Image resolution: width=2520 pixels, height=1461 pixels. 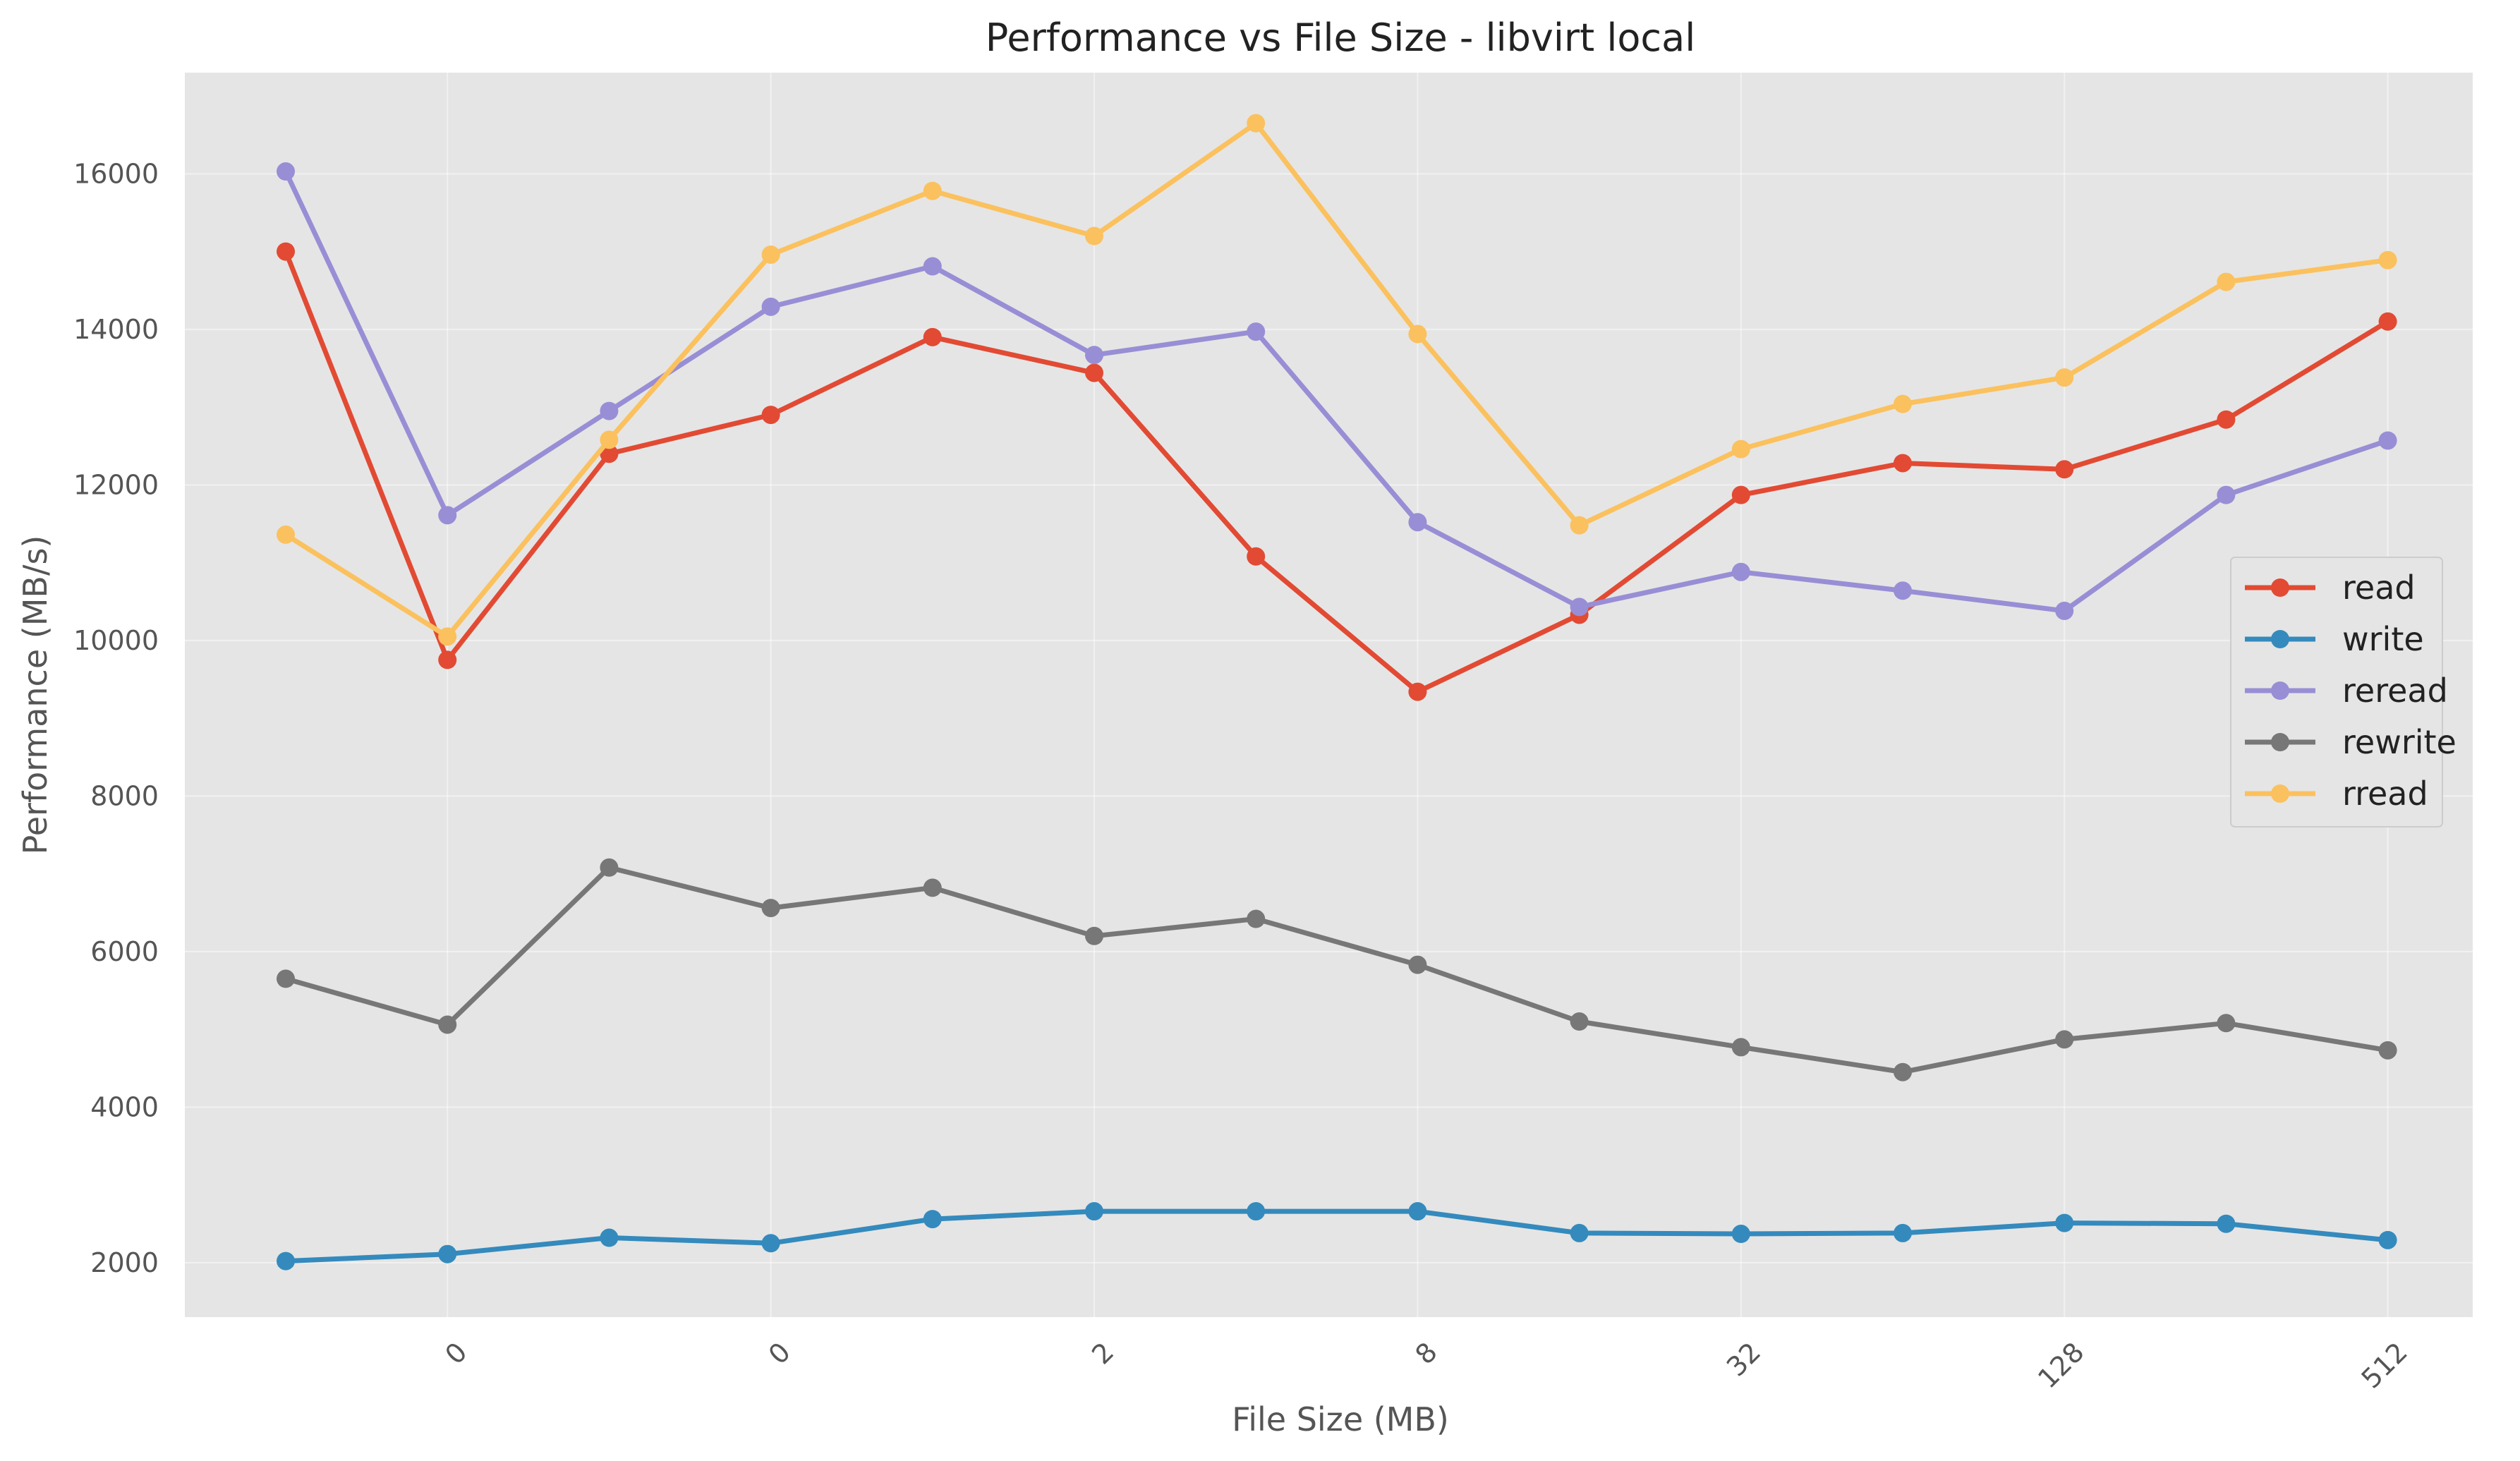 I want to click on y-tick-label: 12000, so click(x=116, y=485).